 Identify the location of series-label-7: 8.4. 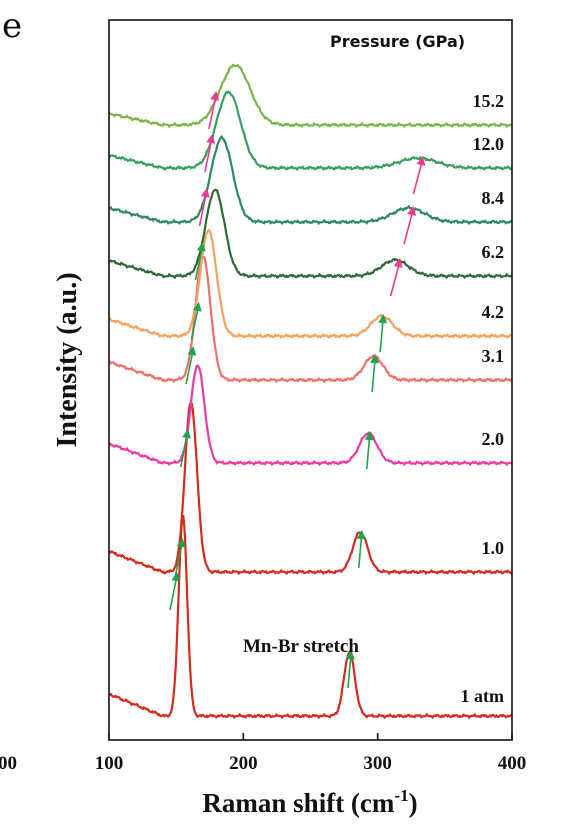
(493, 198).